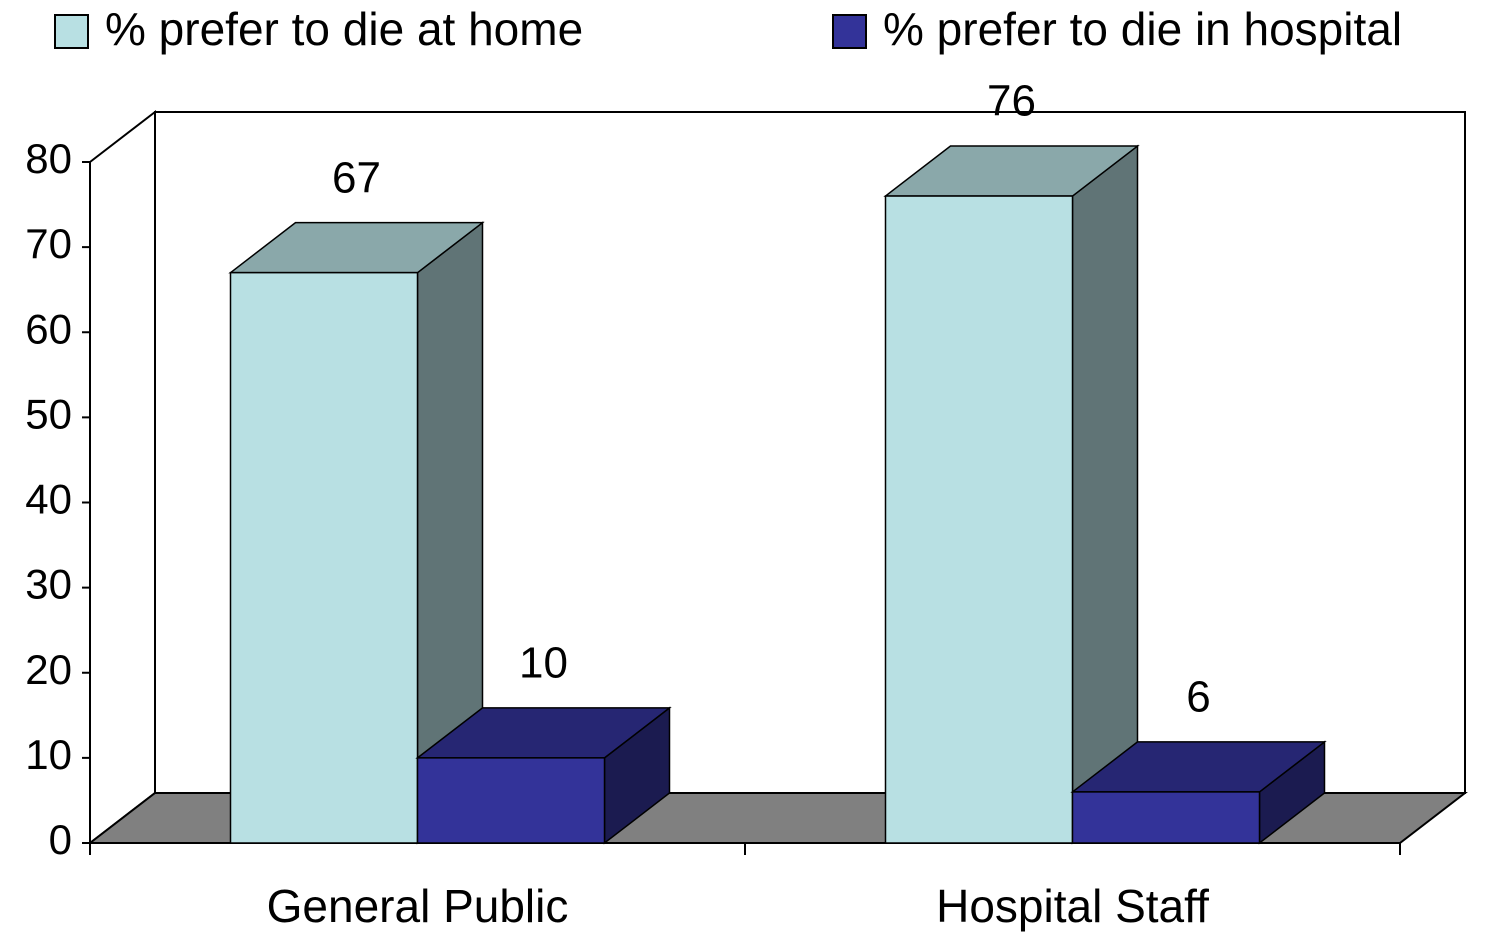 The image size is (1492, 938). I want to click on x-tick-label: Hospital Staff, so click(1072, 906).